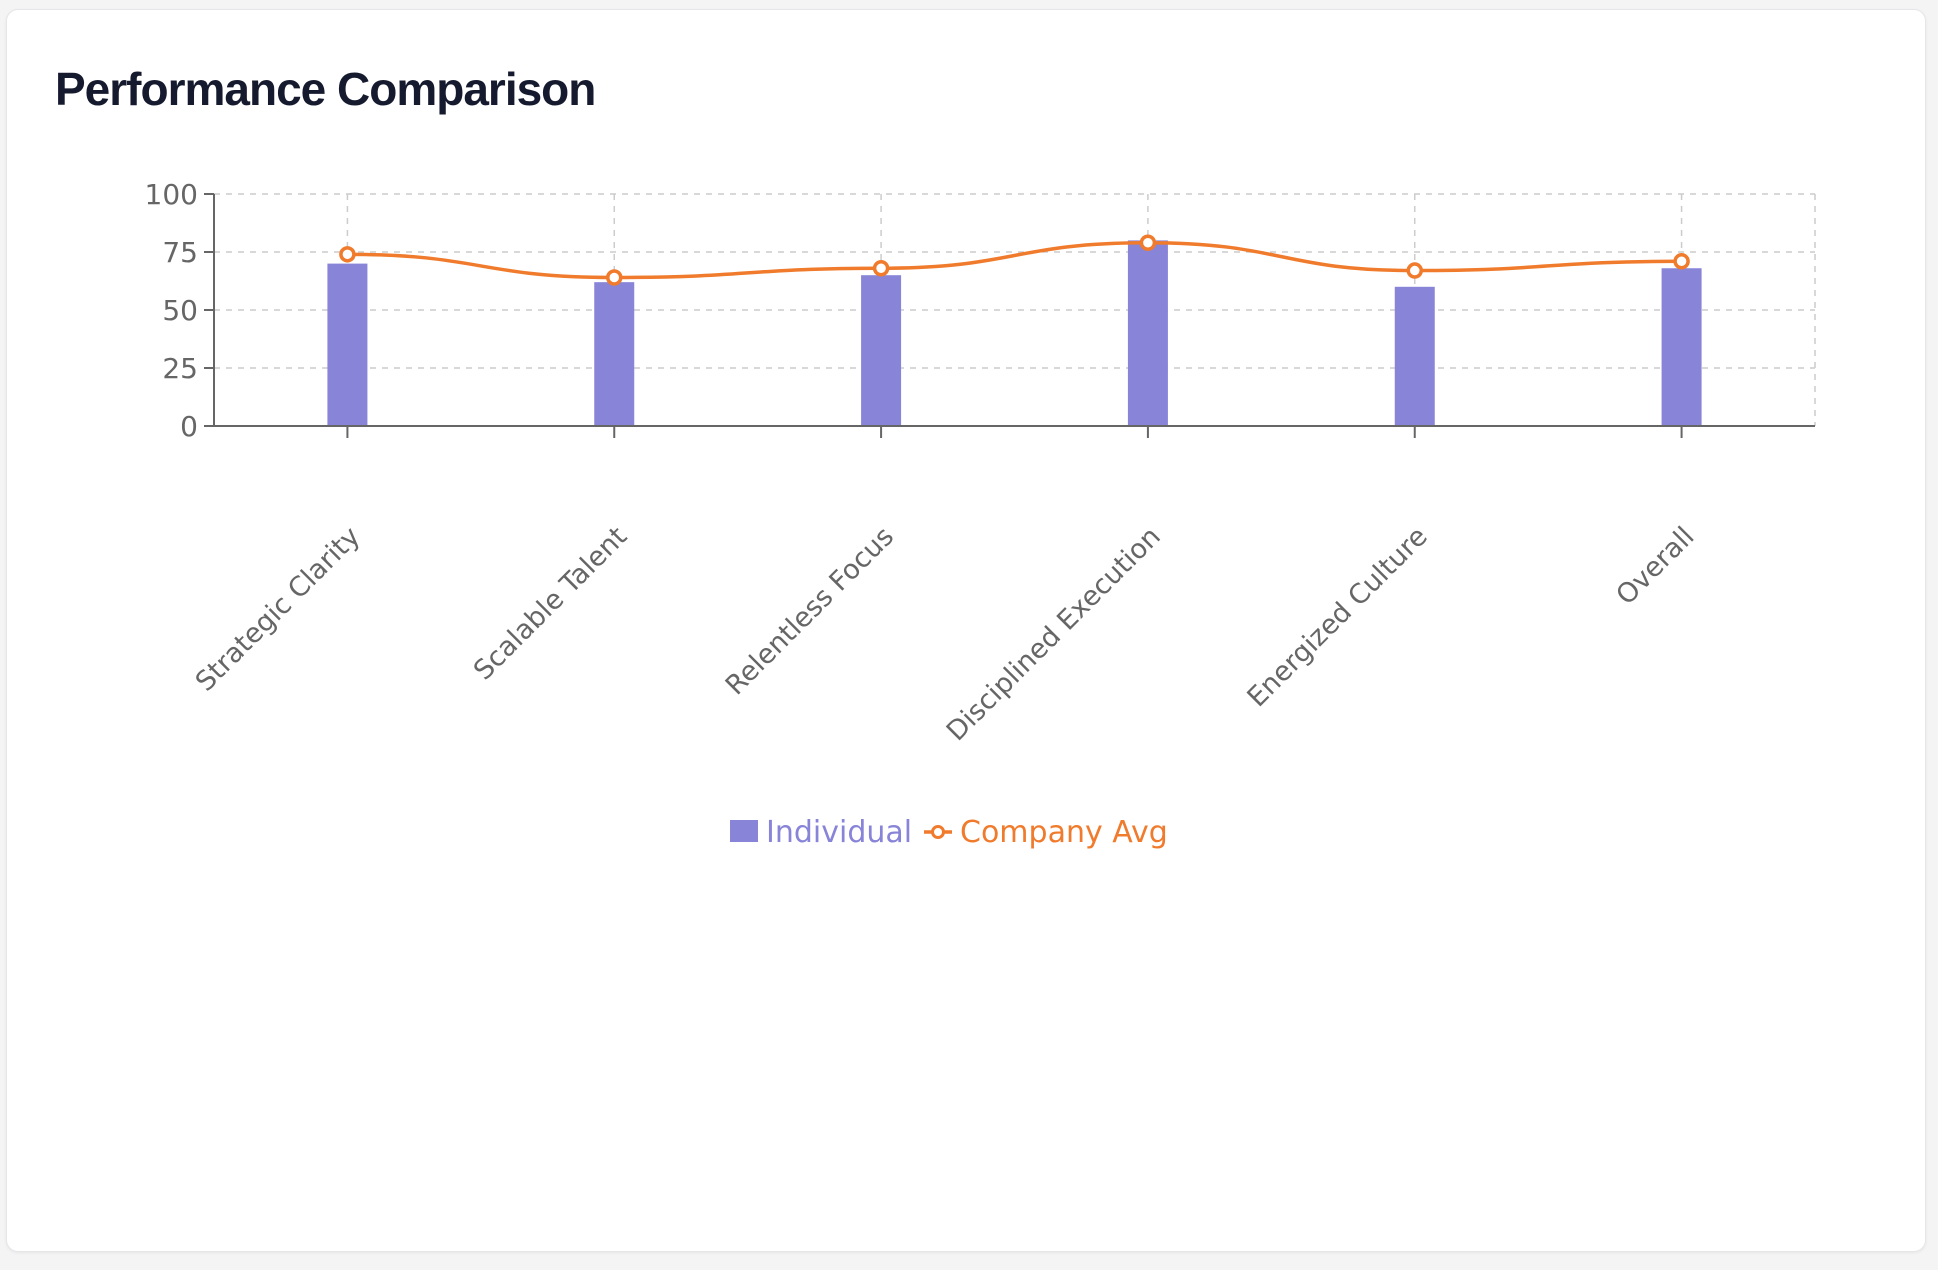  What do you see at coordinates (810, 611) in the screenshot?
I see `x-category-label: Relentless Focus` at bounding box center [810, 611].